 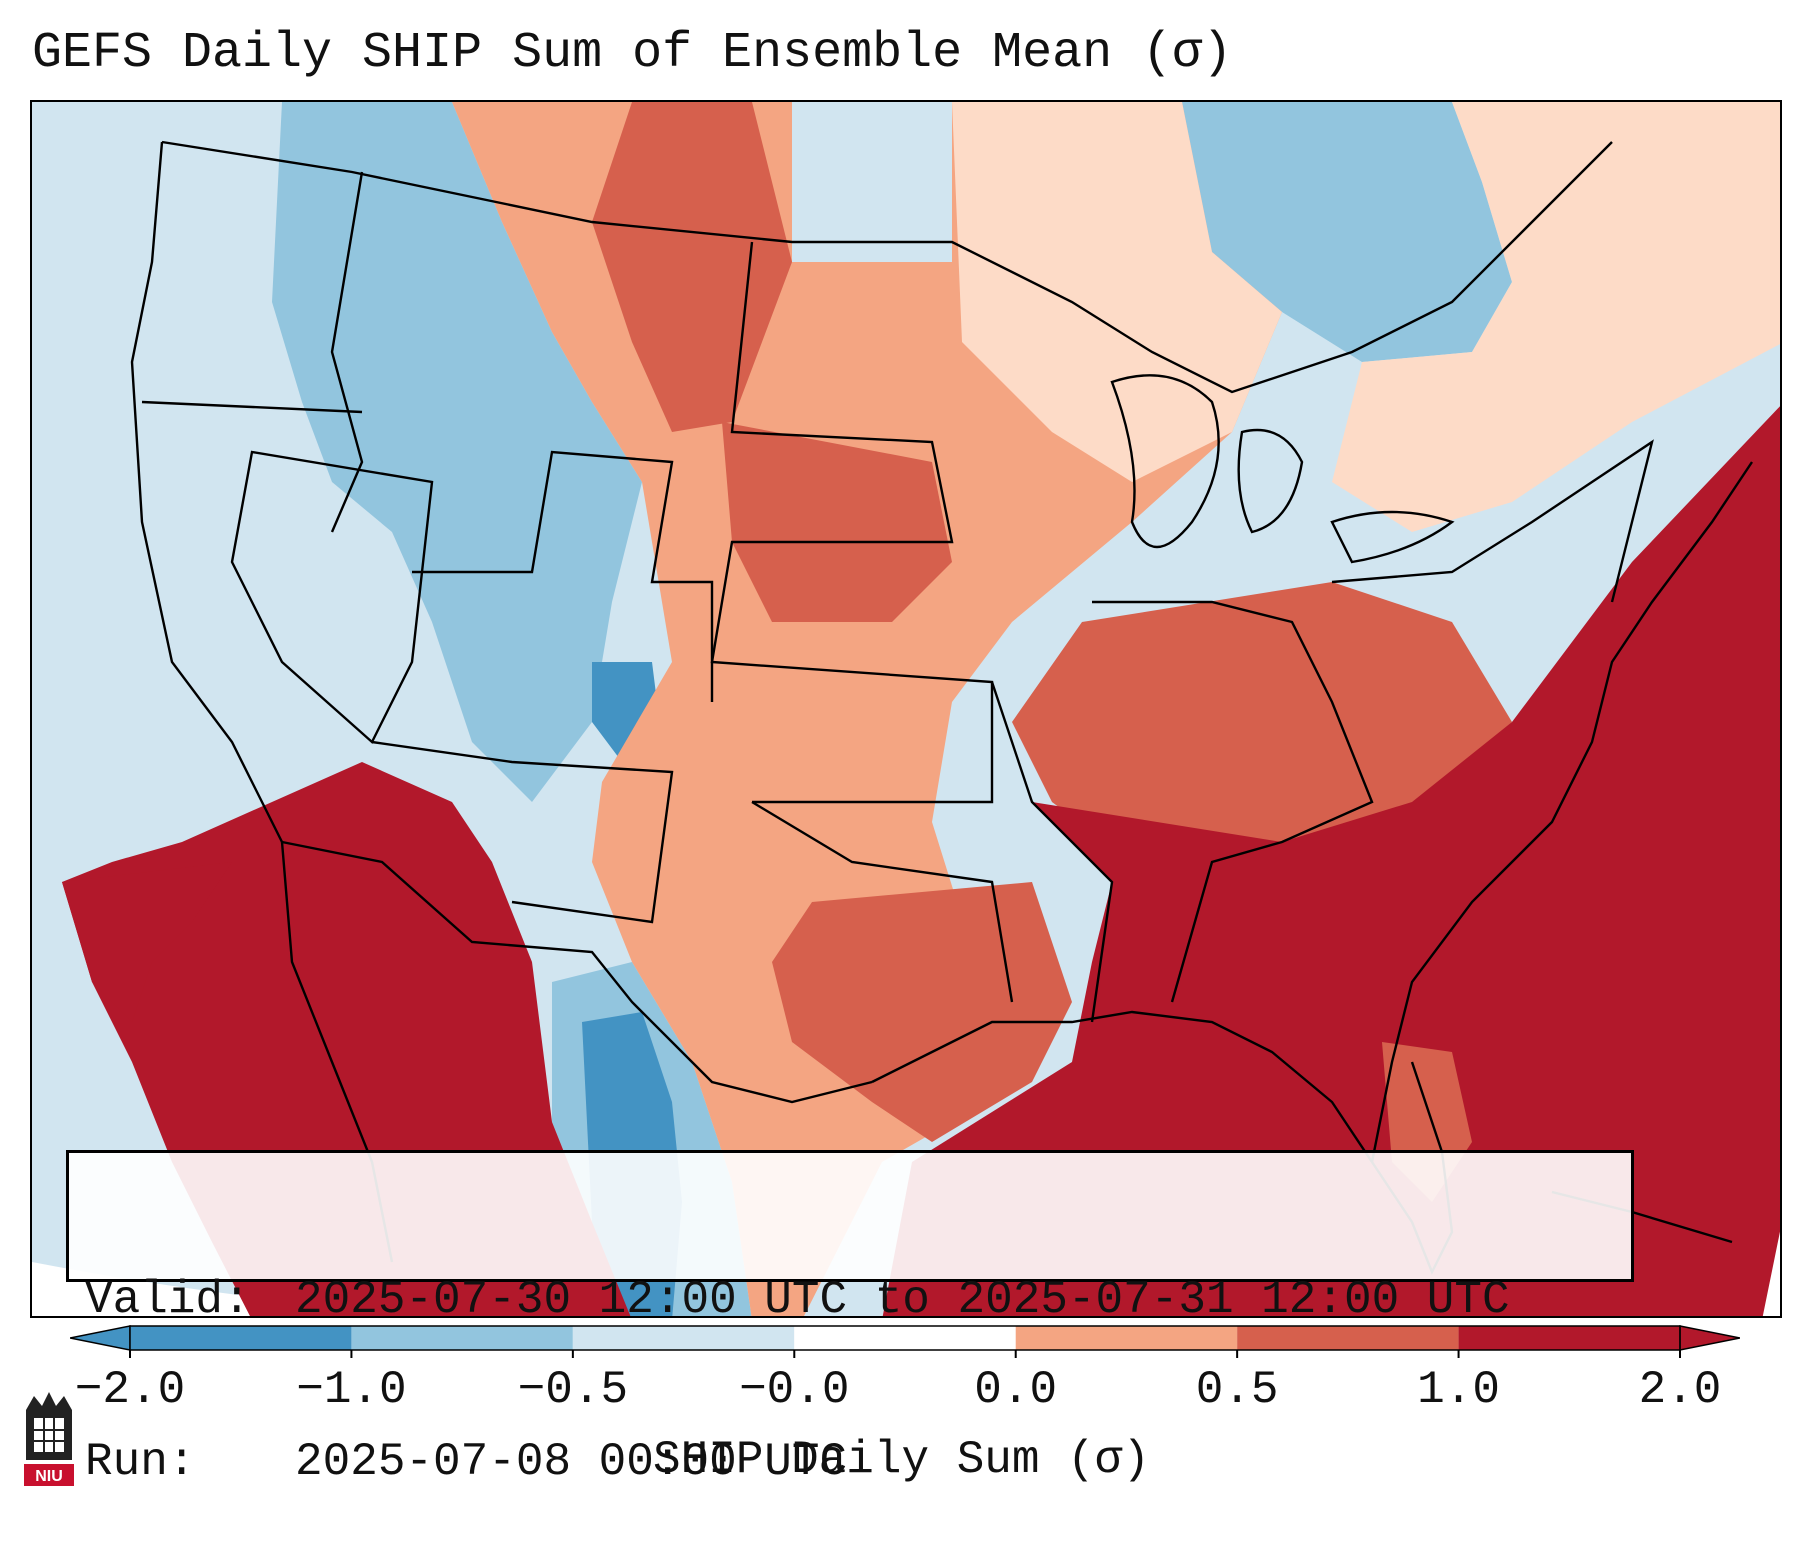 I want to click on colorbar-tick-label: 2.0, so click(x=1680, y=1390).